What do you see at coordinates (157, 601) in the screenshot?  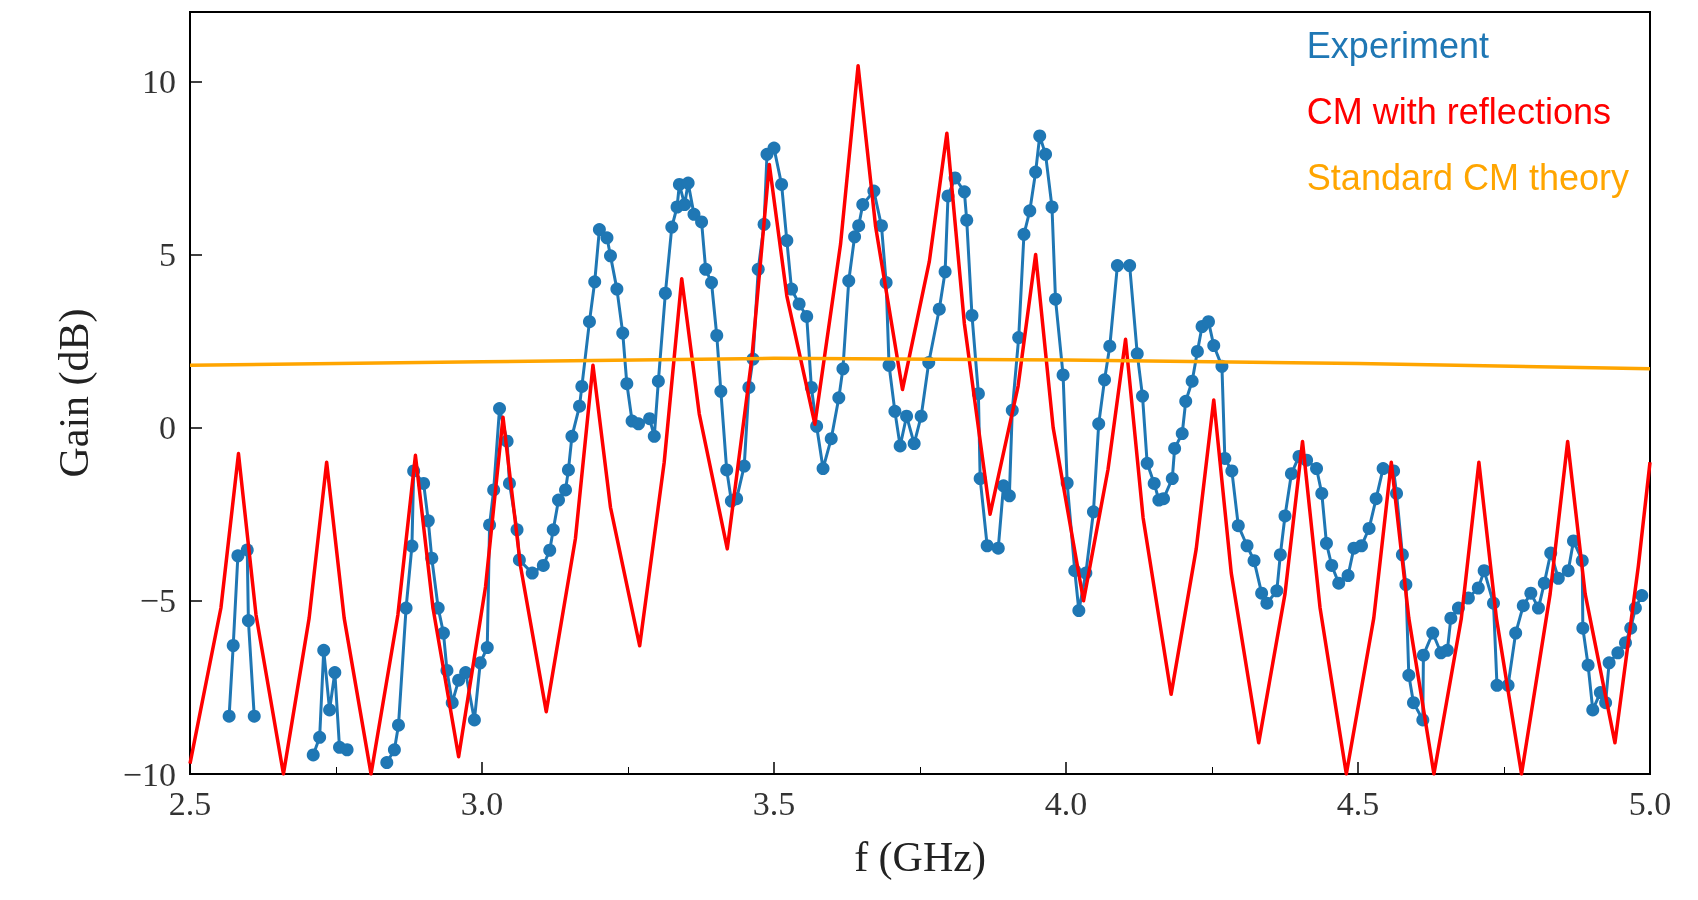 I see `y-tick-label: −5` at bounding box center [157, 601].